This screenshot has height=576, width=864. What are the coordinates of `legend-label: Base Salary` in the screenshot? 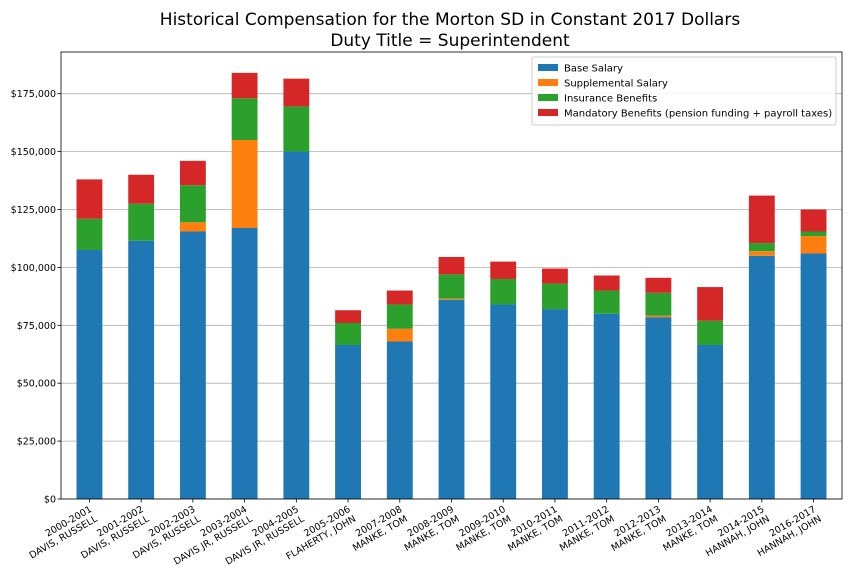 It's located at (593, 69).